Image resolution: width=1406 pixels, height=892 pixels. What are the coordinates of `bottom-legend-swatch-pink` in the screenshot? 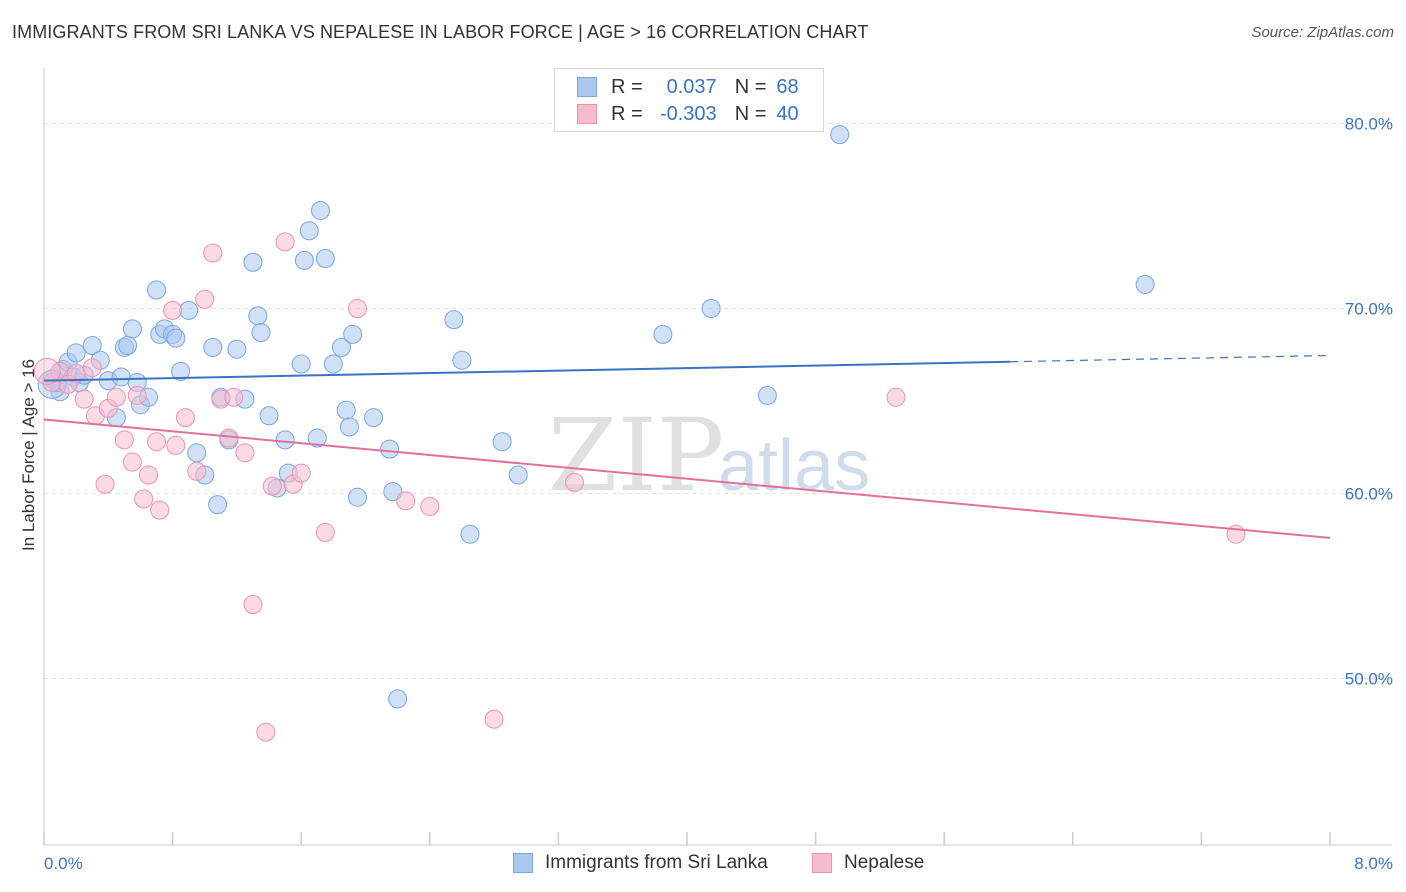 It's located at (822, 863).